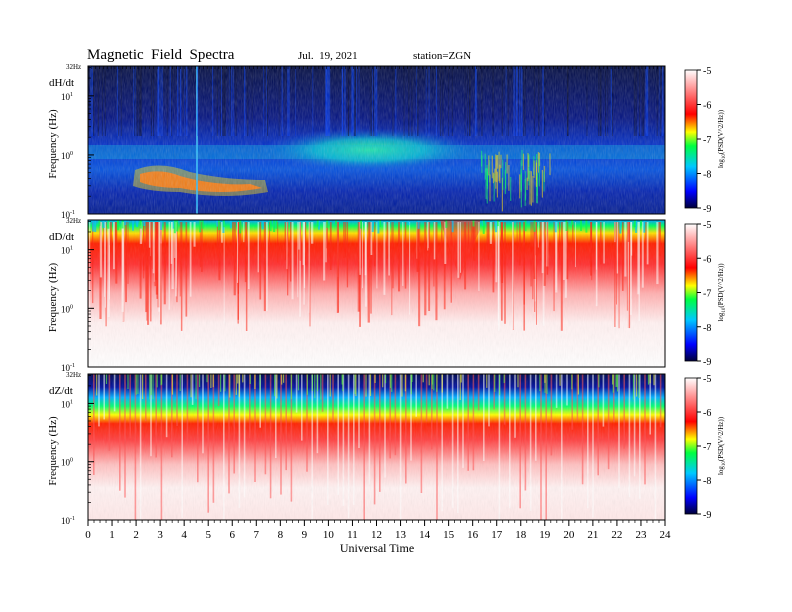 The image size is (792, 612). I want to click on x-tick-label: 11, so click(352, 535).